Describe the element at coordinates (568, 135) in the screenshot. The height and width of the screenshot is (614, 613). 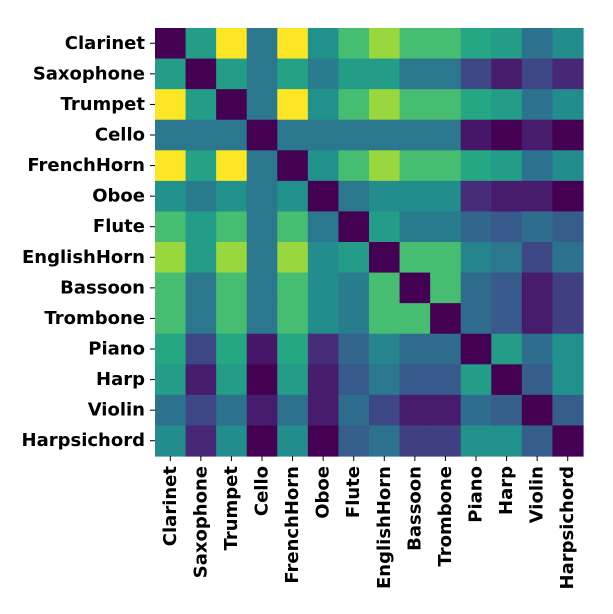
I see `heatmap-cell-cello-harpsichord` at that location.